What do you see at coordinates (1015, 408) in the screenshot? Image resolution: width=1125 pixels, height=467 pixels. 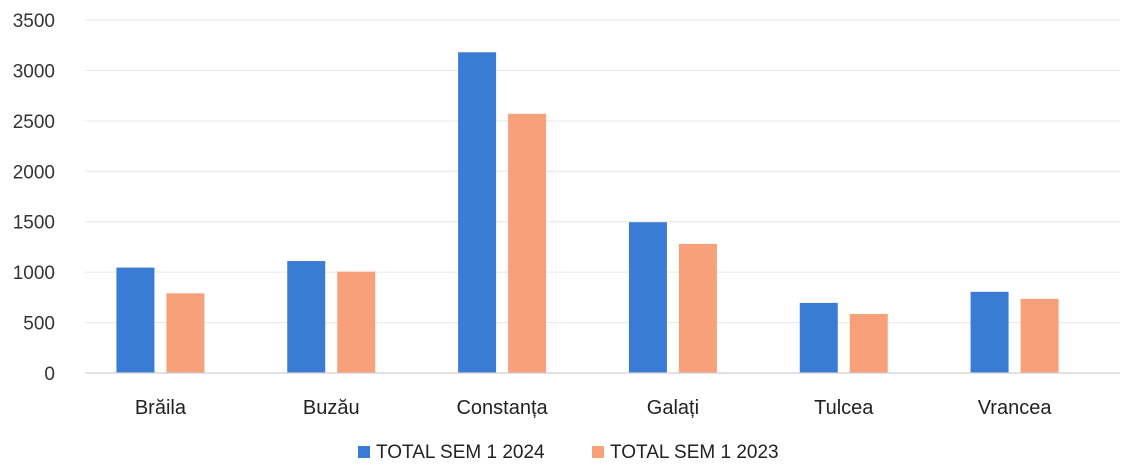 I see `x-category-label: Vrancea` at bounding box center [1015, 408].